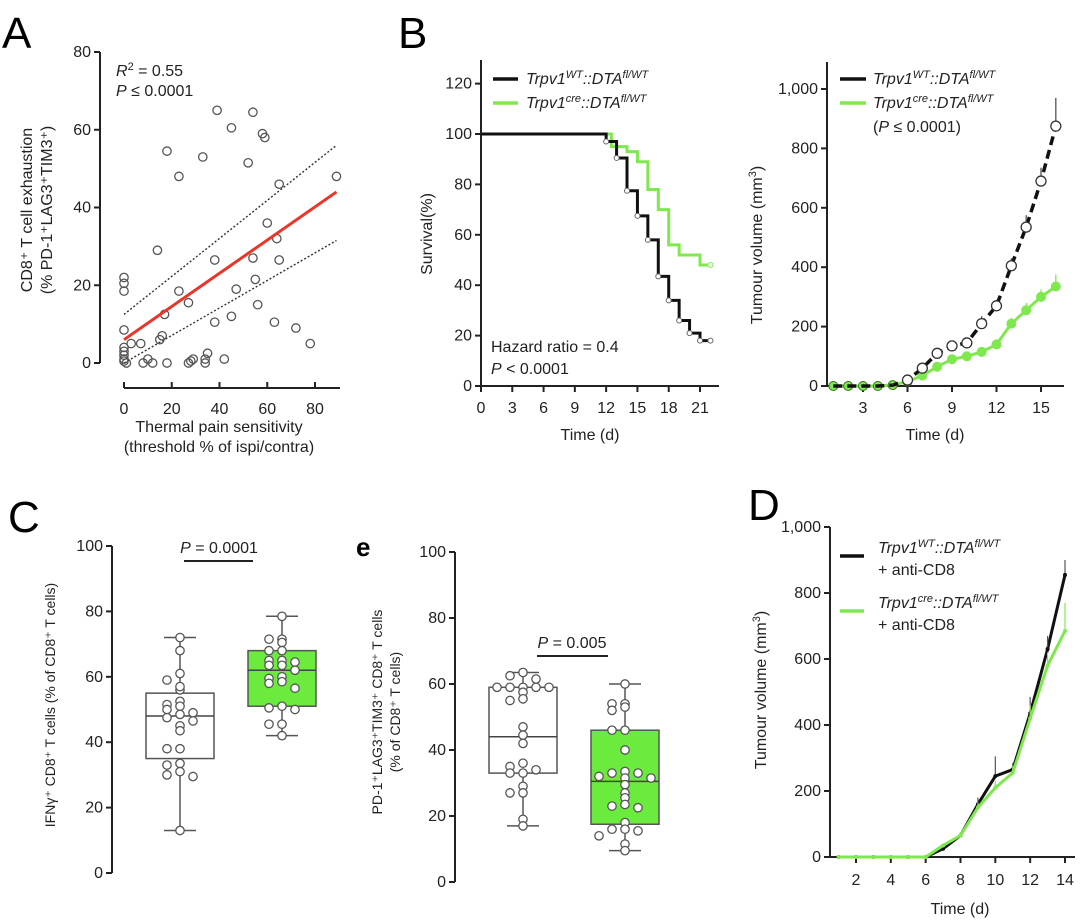 This screenshot has width=1080, height=921. I want to click on panel-a-p-annotation: P ≤ 0.0001, so click(154, 91).